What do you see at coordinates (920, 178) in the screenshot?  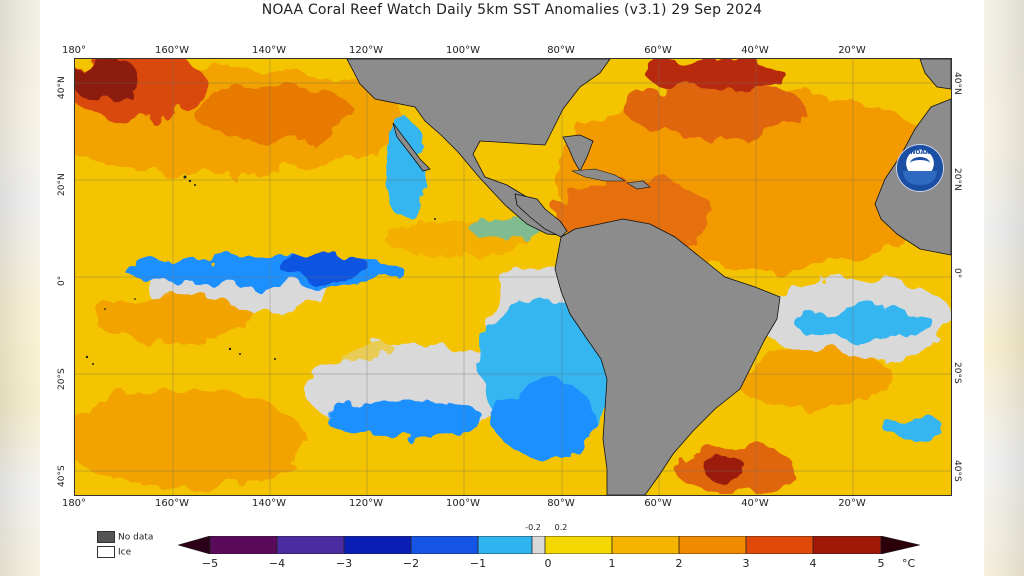 I see `logo-wave-shape` at bounding box center [920, 178].